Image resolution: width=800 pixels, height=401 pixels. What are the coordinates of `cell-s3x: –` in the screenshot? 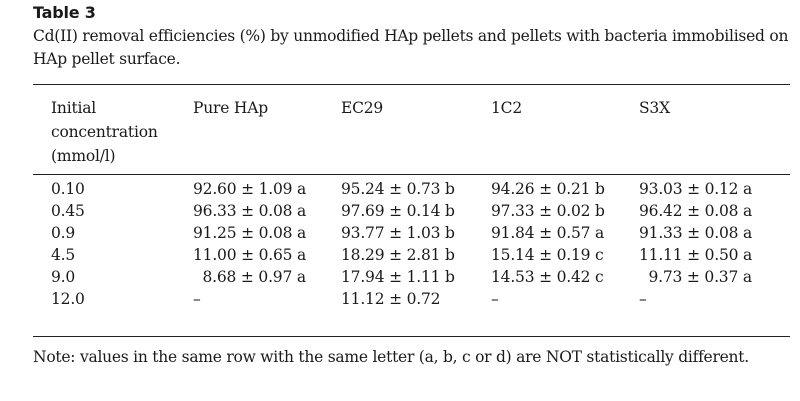 It's located at (643, 299).